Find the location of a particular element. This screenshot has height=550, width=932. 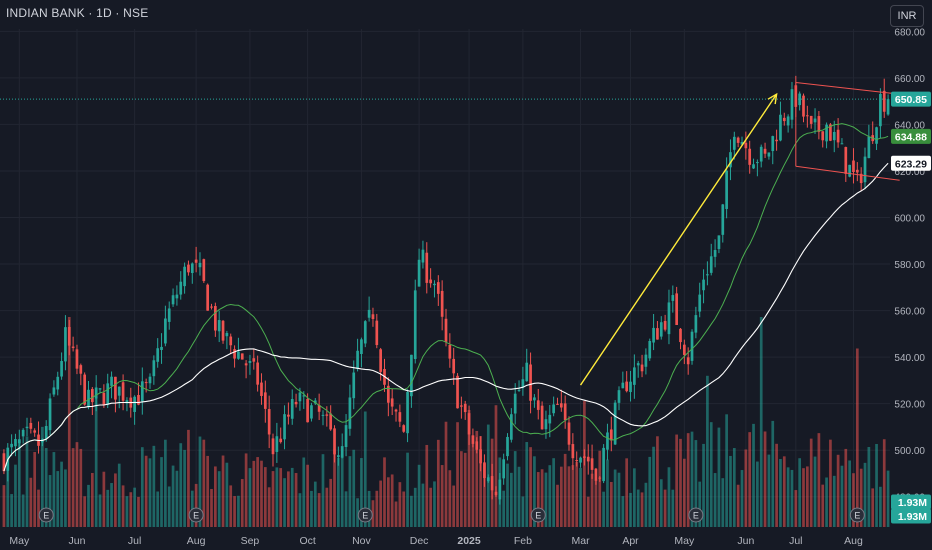

x-tick-label: Nov is located at coordinates (361, 541).